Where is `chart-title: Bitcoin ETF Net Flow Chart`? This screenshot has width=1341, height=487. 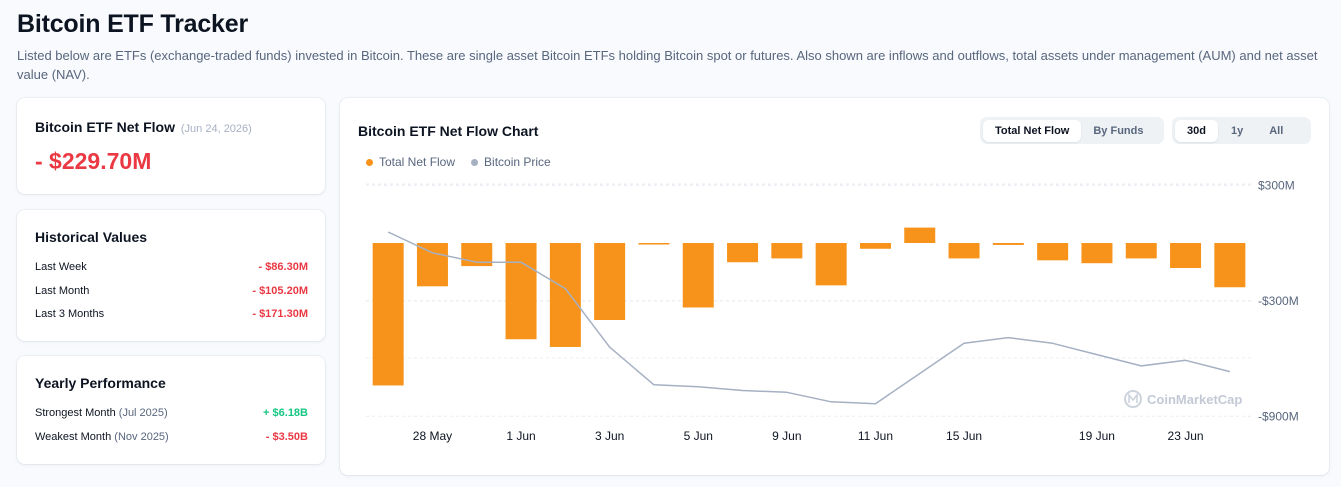 chart-title: Bitcoin ETF Net Flow Chart is located at coordinates (448, 131).